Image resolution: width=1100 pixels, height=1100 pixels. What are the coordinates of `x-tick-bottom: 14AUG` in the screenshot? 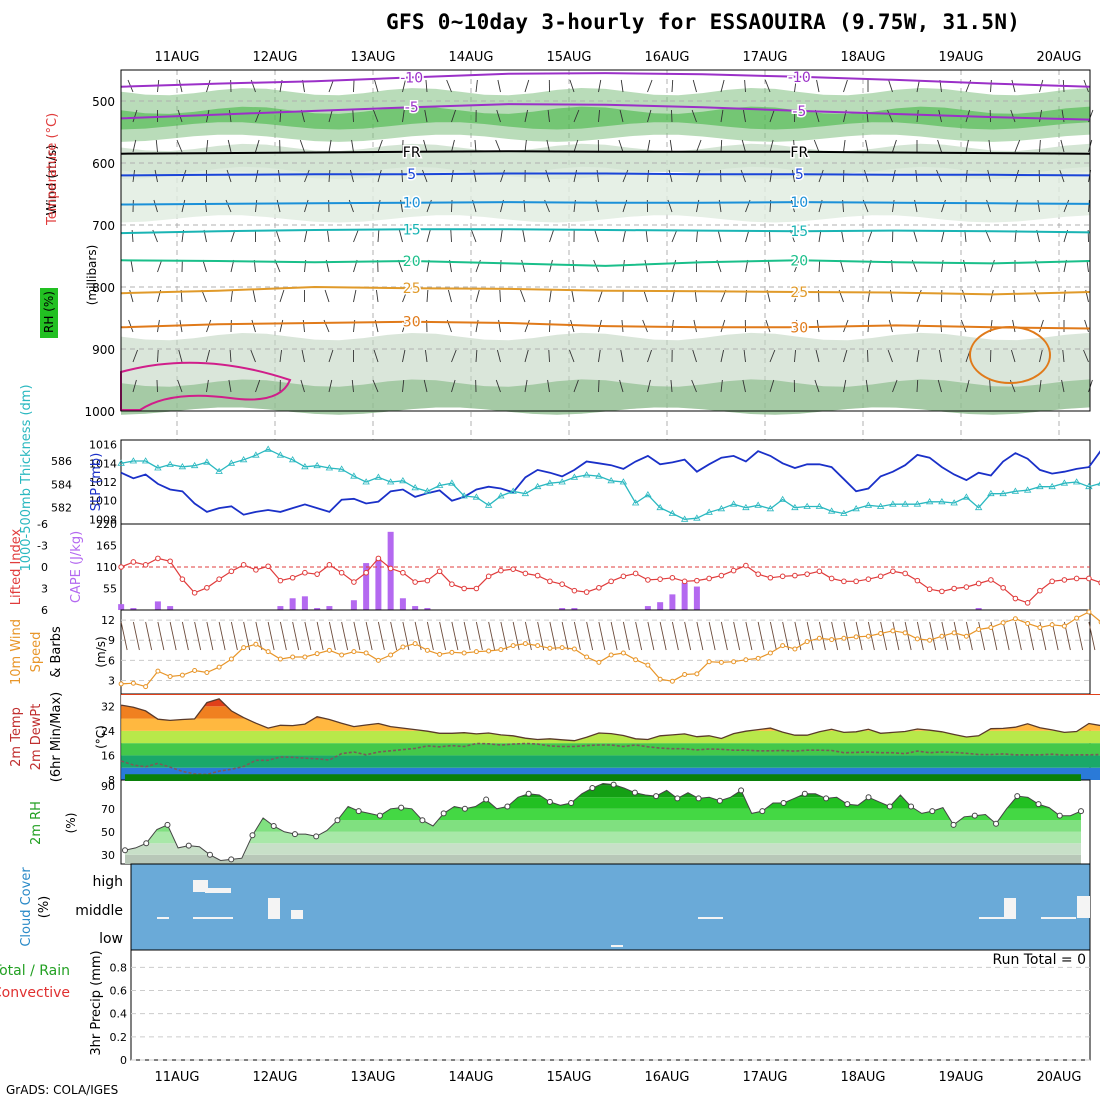 It's located at (470, 1077).